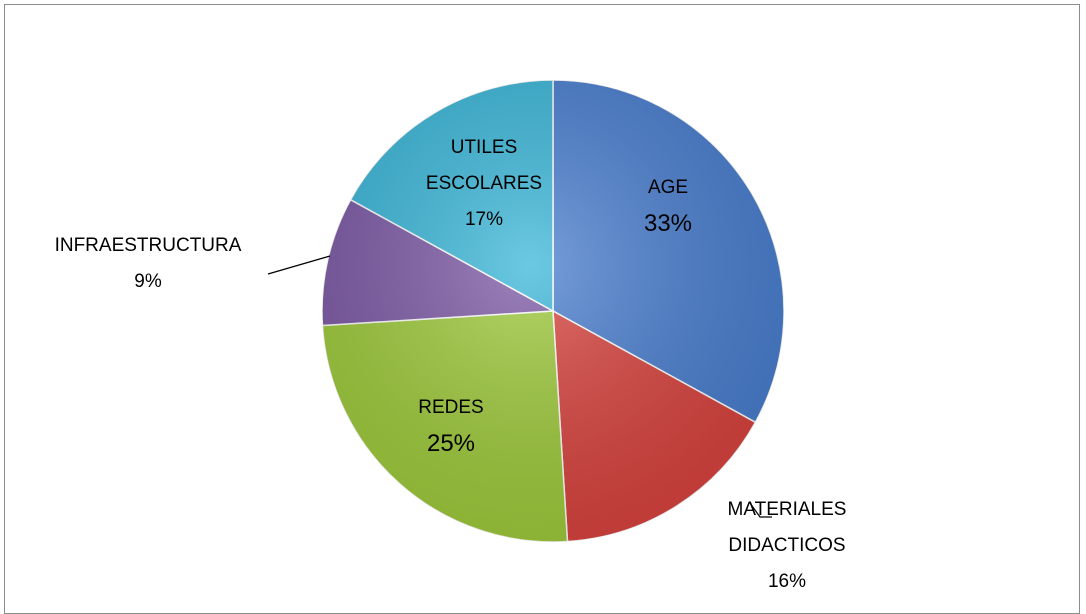  I want to click on value-label: 16%, so click(787, 581).